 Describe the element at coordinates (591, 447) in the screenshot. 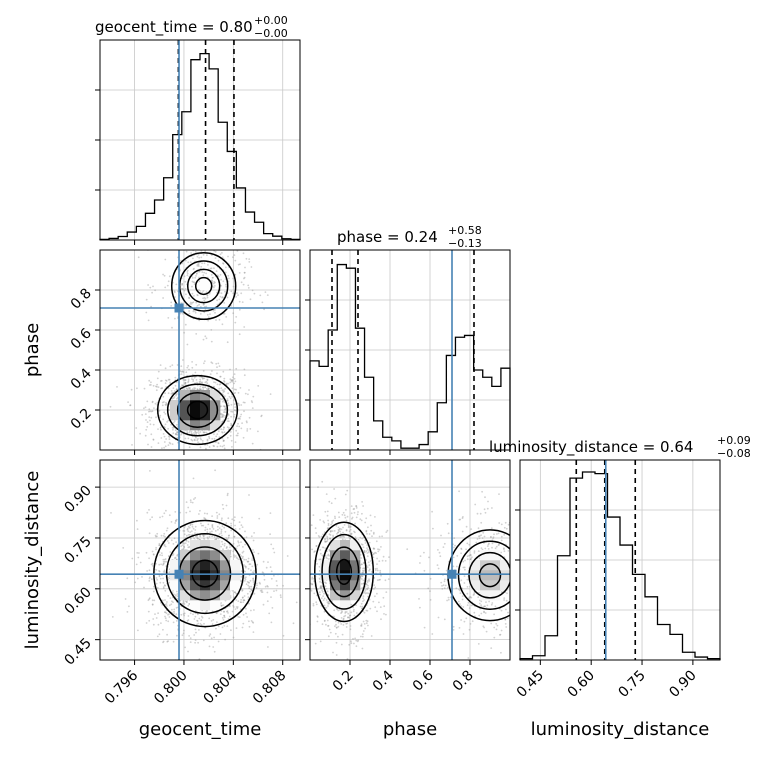

I see `title-luminosity-distance: luminosity_distance = 0.64` at that location.